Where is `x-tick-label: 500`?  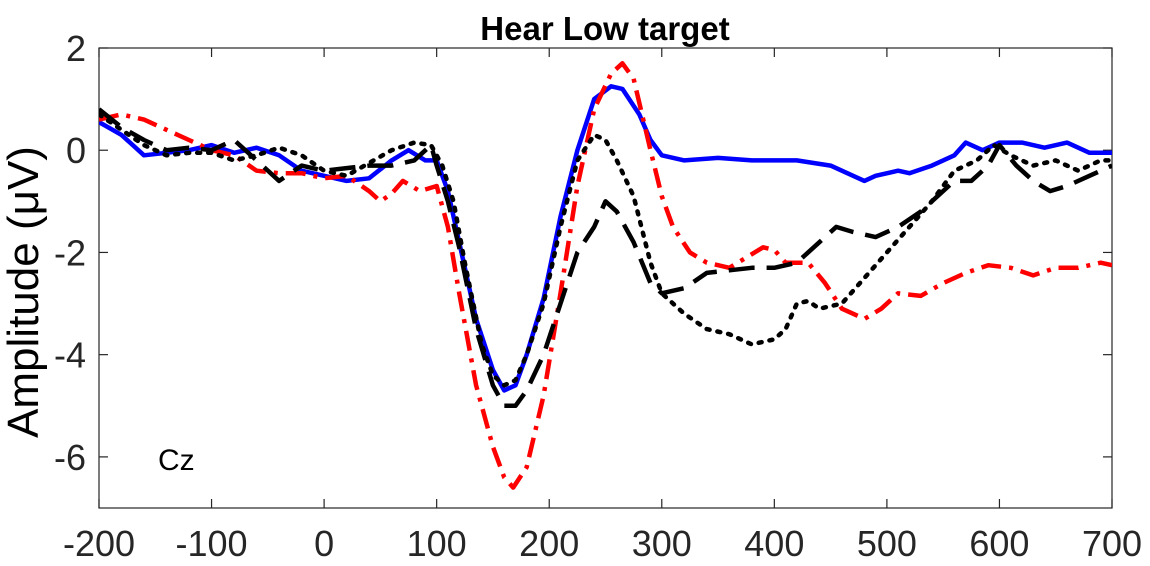
x-tick-label: 500 is located at coordinates (887, 543).